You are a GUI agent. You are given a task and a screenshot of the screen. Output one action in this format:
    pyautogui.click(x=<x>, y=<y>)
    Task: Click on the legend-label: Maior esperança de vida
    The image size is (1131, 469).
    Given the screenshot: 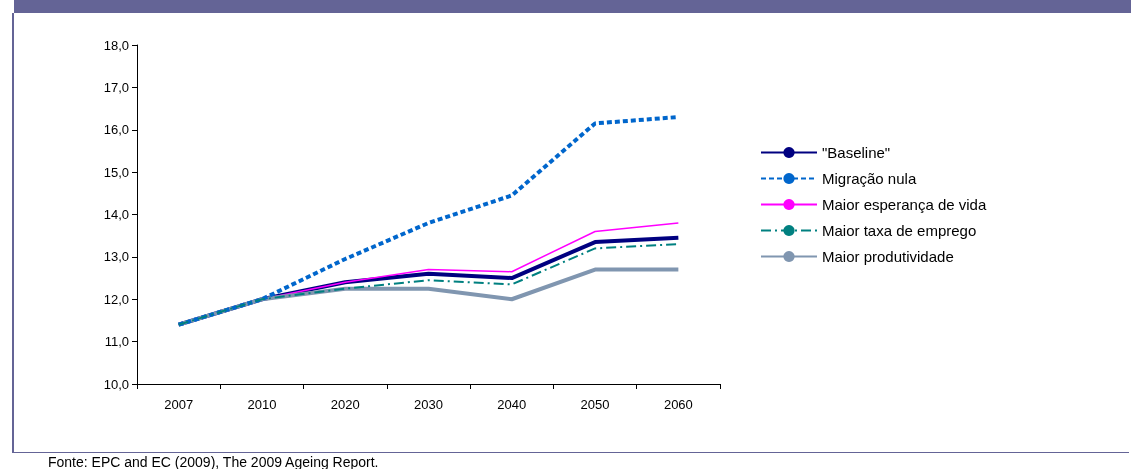 What is the action you would take?
    pyautogui.click(x=904, y=204)
    